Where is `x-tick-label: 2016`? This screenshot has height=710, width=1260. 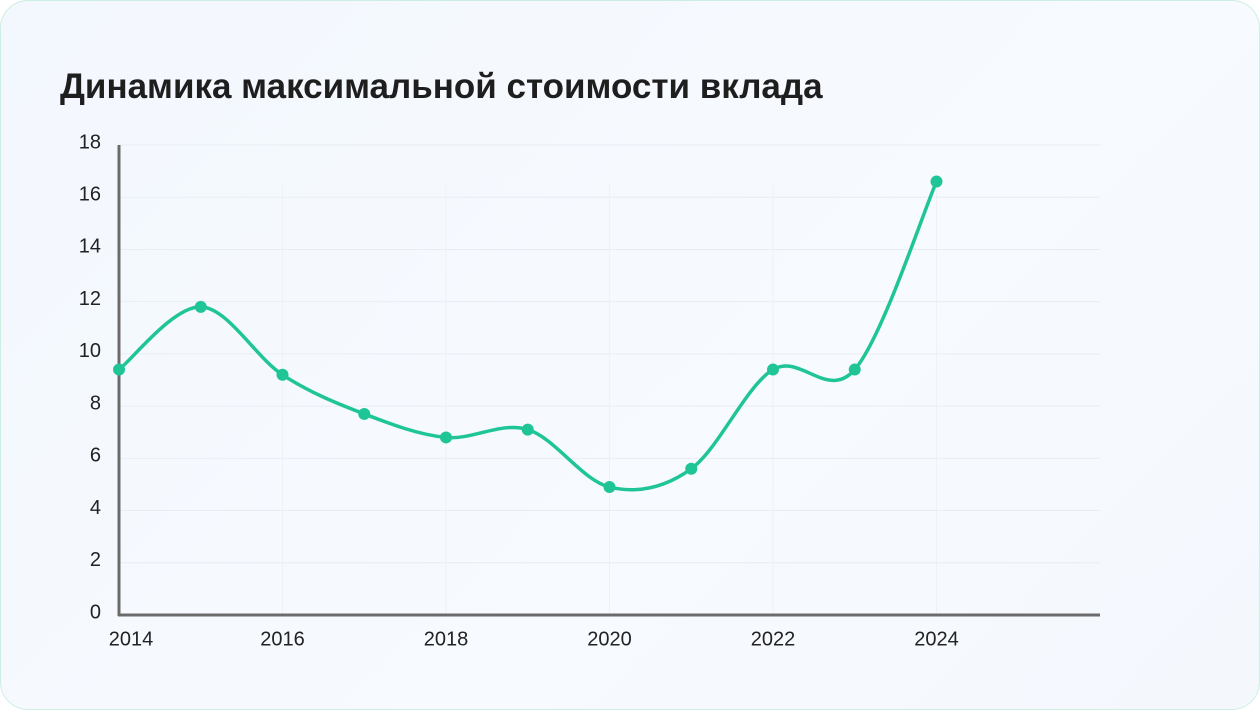
x-tick-label: 2016 is located at coordinates (282, 639).